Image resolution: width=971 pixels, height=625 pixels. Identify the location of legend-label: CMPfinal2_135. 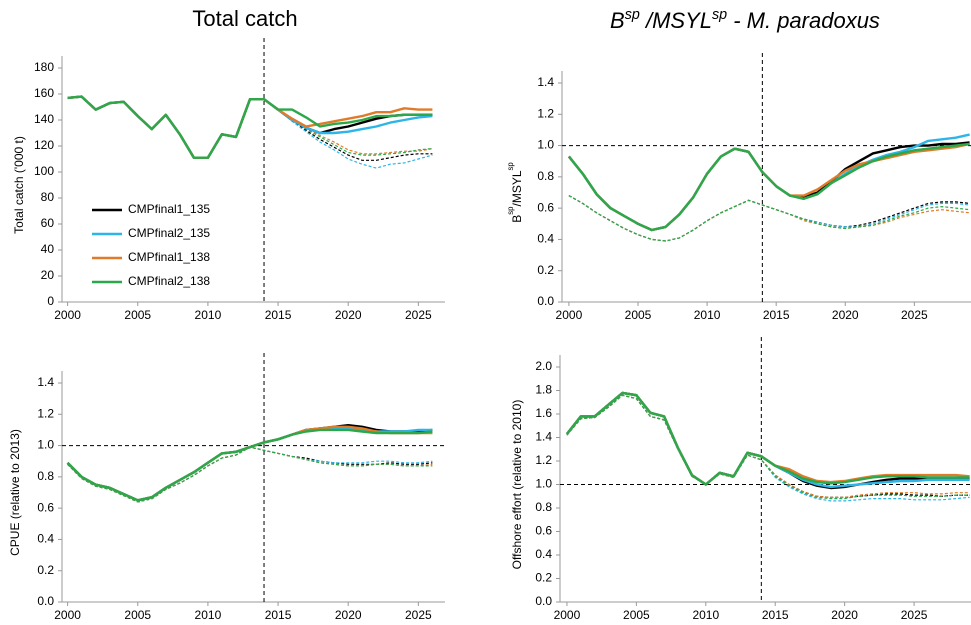
(169, 233).